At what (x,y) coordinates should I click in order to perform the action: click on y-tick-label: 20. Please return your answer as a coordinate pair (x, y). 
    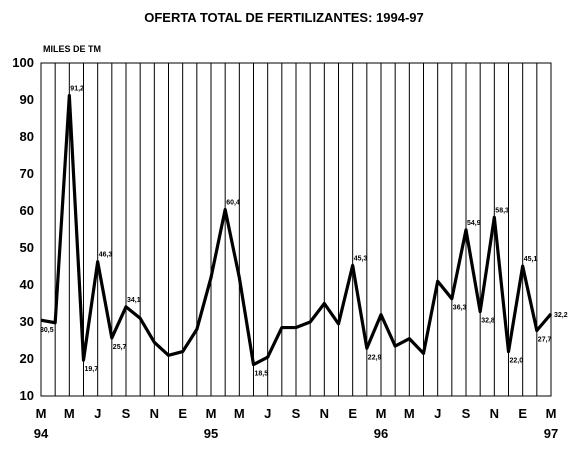
    Looking at the image, I should click on (27, 358).